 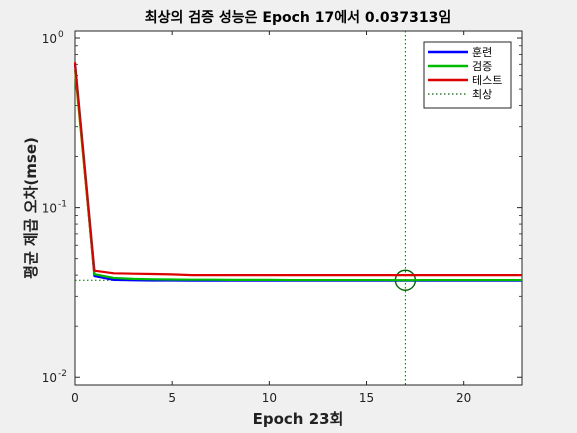 What do you see at coordinates (463, 398) in the screenshot?
I see `x-tick-label: 20` at bounding box center [463, 398].